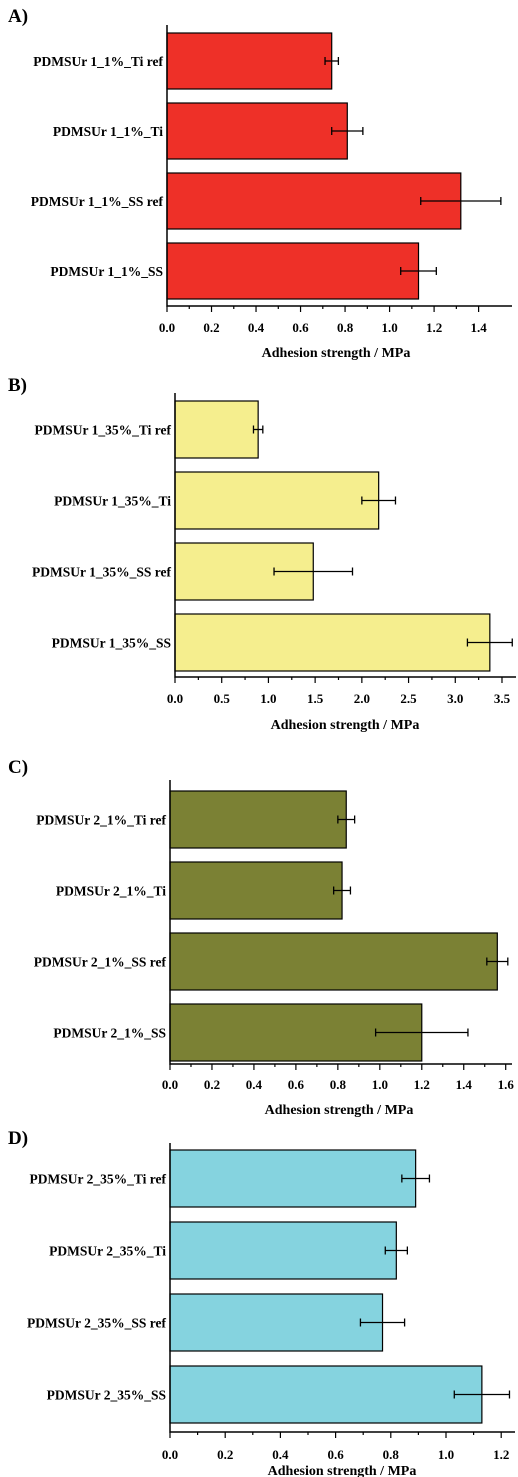 This screenshot has width=518, height=1477. I want to click on category-label: PDMSUr 2_35%_Ti ref, so click(98, 1179).